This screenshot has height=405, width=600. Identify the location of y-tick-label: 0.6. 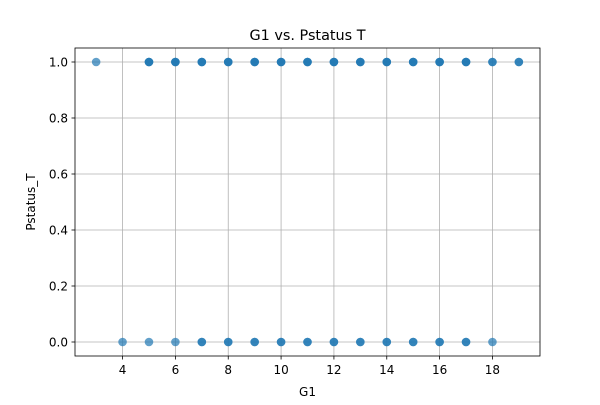
(58, 174).